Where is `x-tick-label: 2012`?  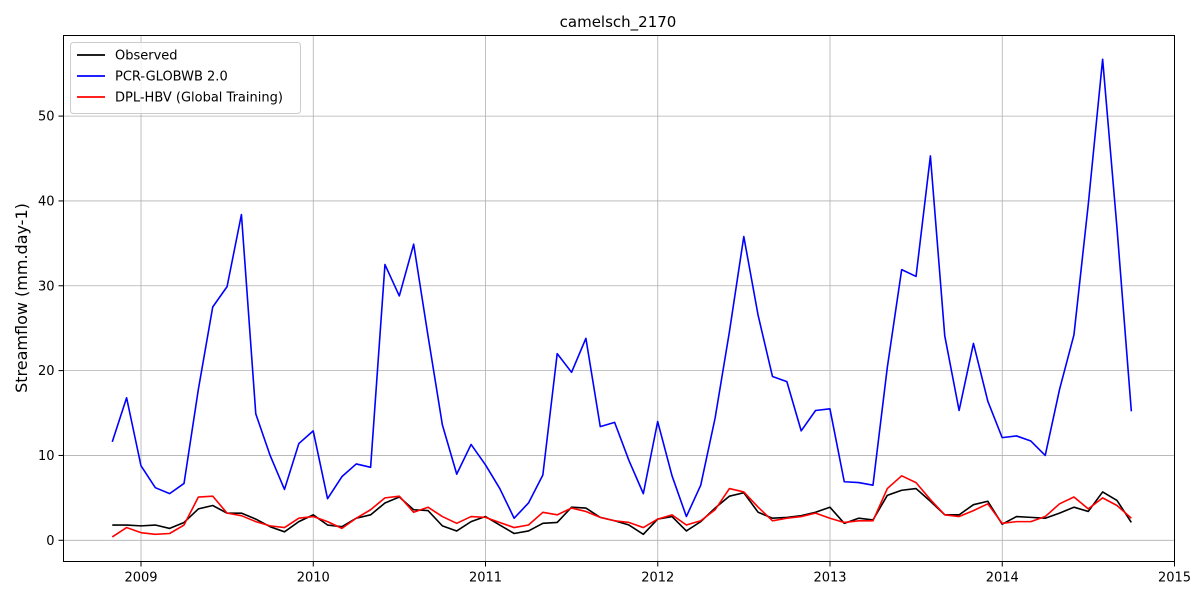
x-tick-label: 2012 is located at coordinates (657, 578).